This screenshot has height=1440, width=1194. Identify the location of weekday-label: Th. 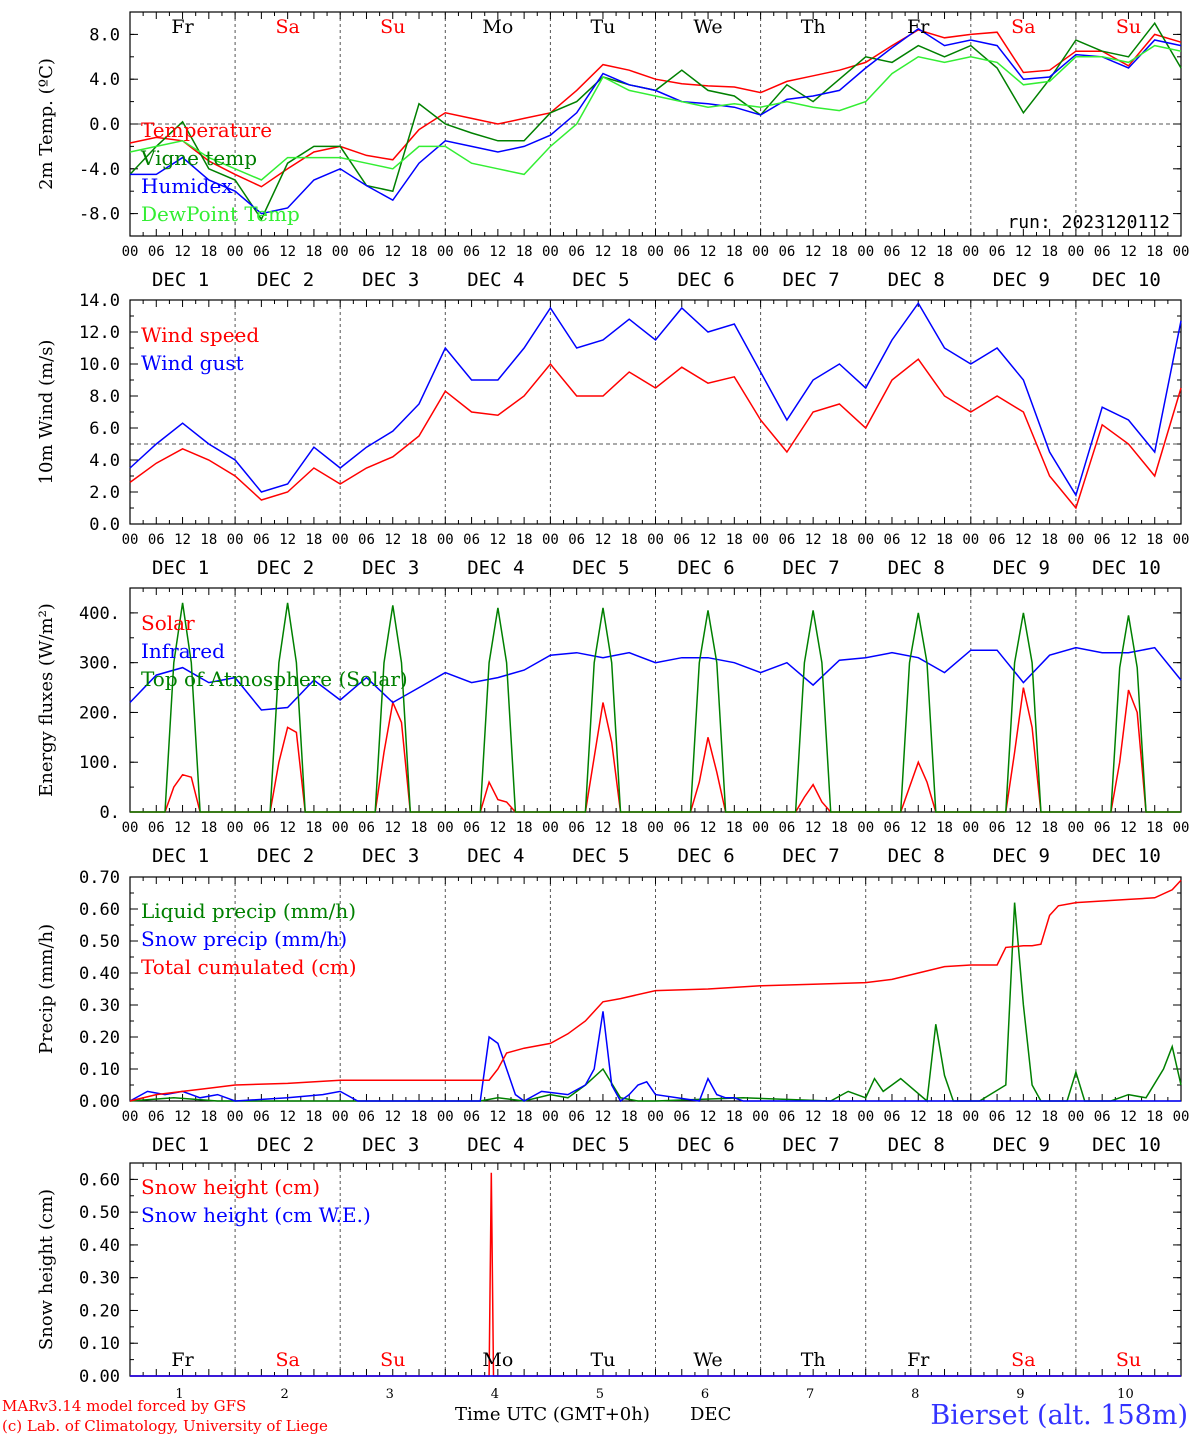
(813, 1360).